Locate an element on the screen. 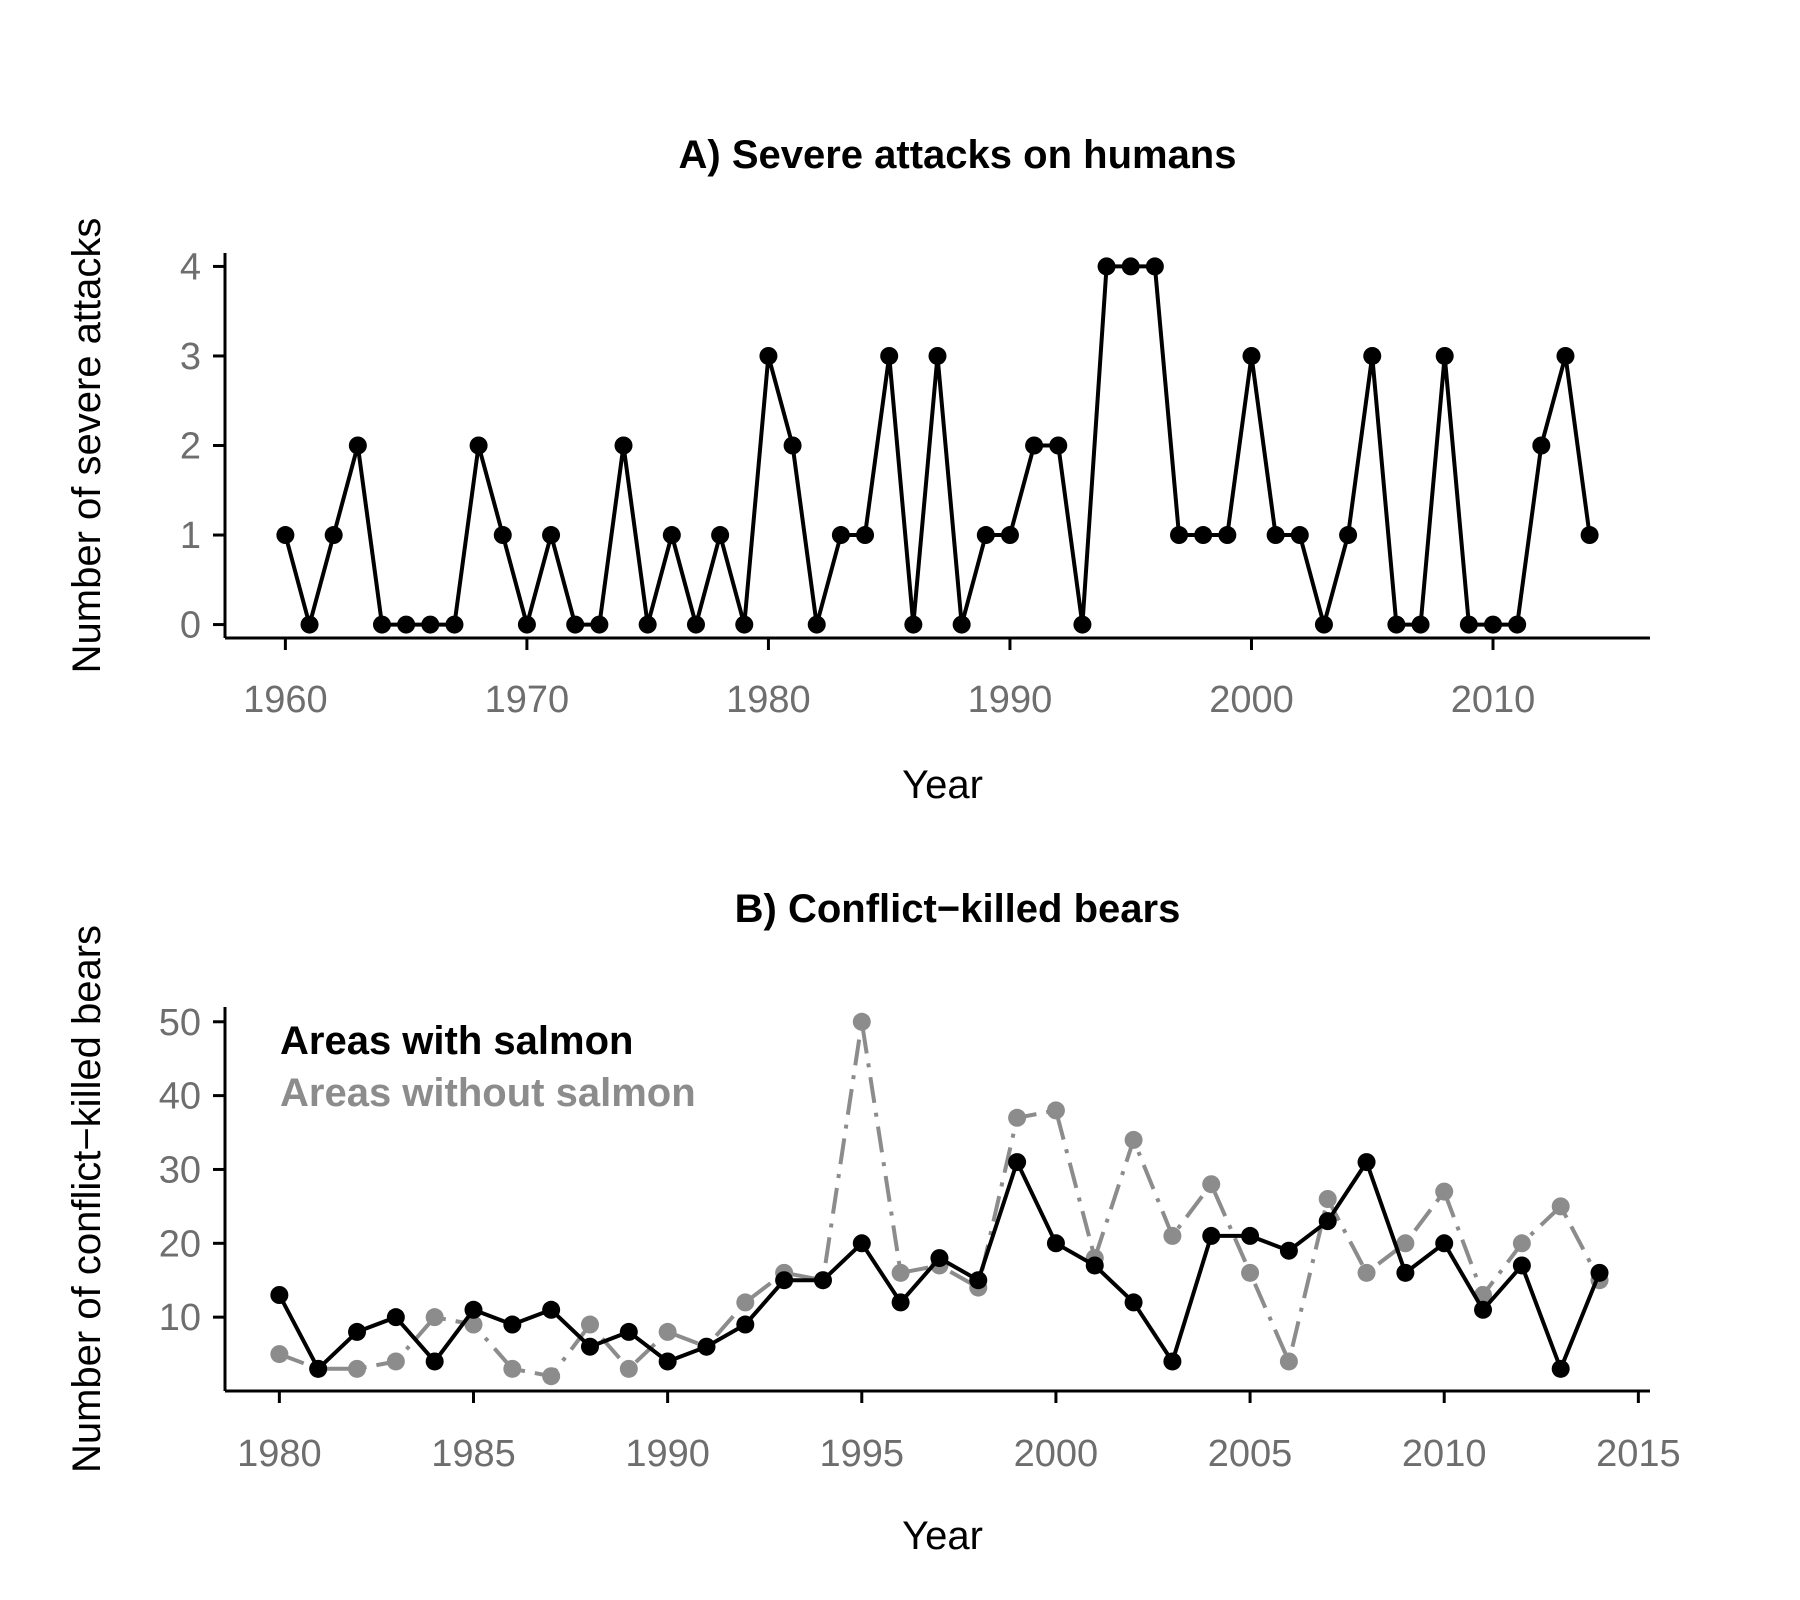 The height and width of the screenshot is (1600, 1800). chart-1-y-tick-label: 10 is located at coordinates (180, 1318).